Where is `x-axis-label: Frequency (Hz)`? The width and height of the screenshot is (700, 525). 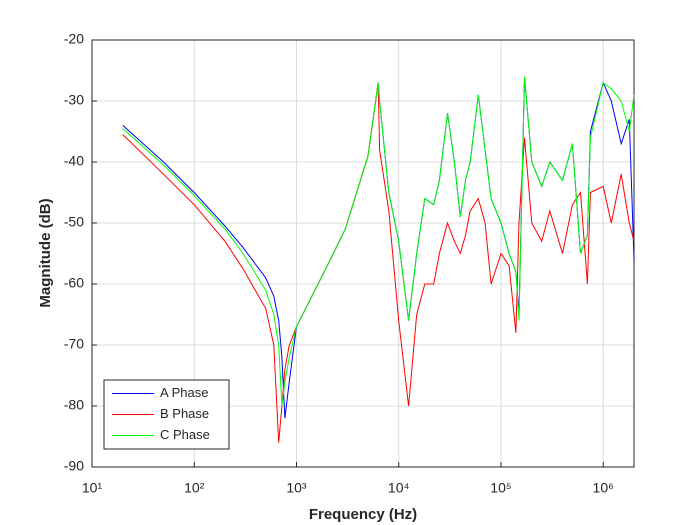
x-axis-label: Frequency (Hz) is located at coordinates (363, 514).